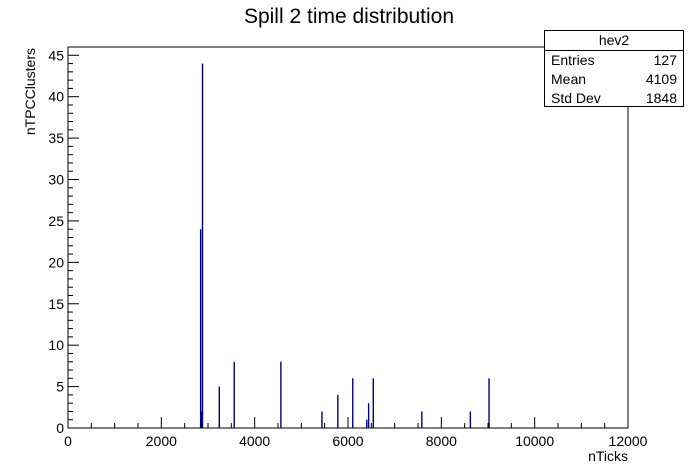 This screenshot has width=698, height=476. What do you see at coordinates (60, 428) in the screenshot?
I see `y-tick-label: 0` at bounding box center [60, 428].